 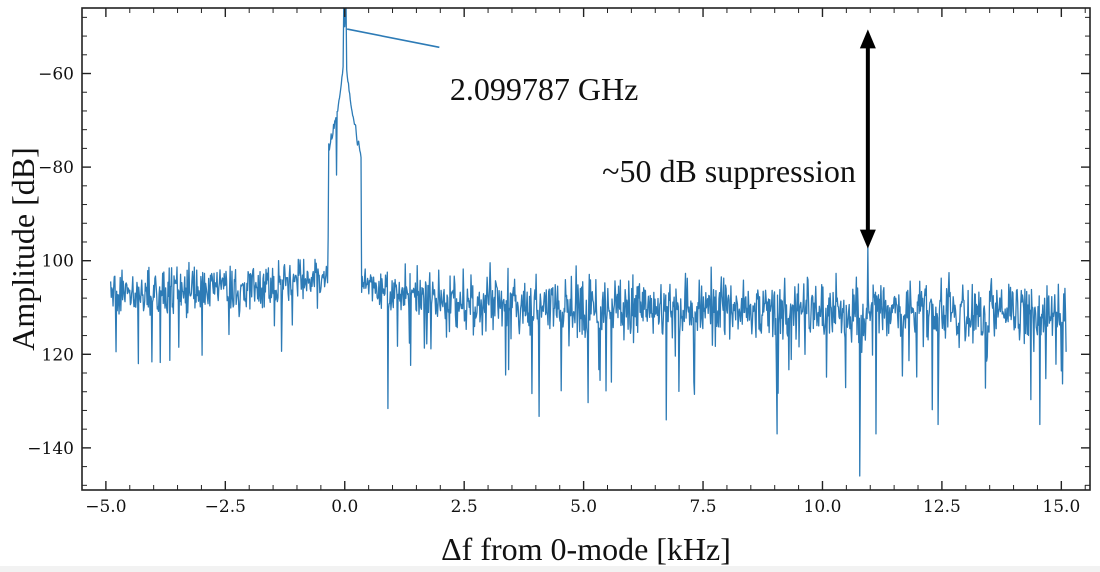 I want to click on y-axis-label: Amplitude [dB], so click(x=23, y=249).